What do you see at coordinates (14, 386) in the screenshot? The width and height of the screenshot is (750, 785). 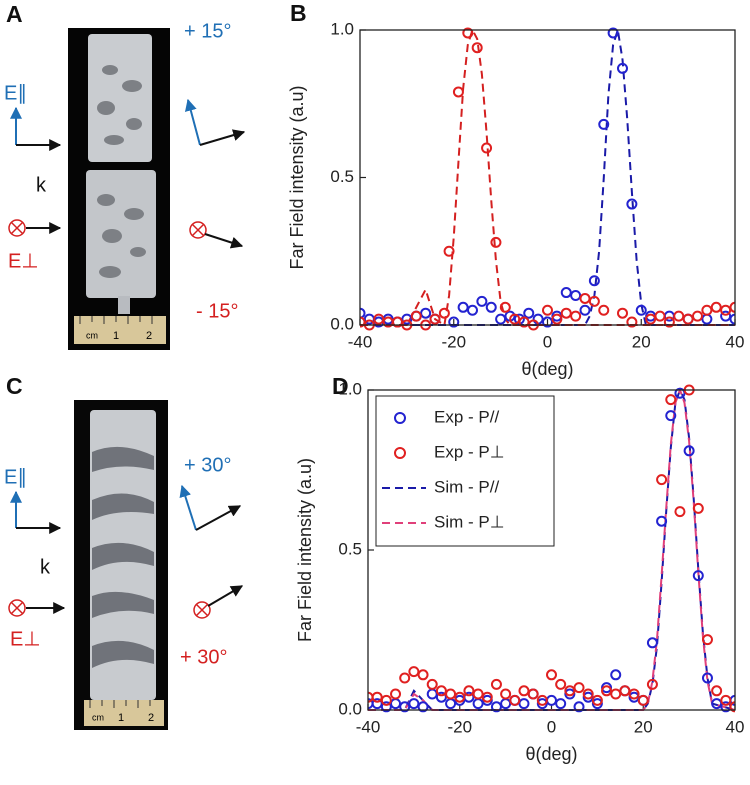 I see `panel-label: C` at bounding box center [14, 386].